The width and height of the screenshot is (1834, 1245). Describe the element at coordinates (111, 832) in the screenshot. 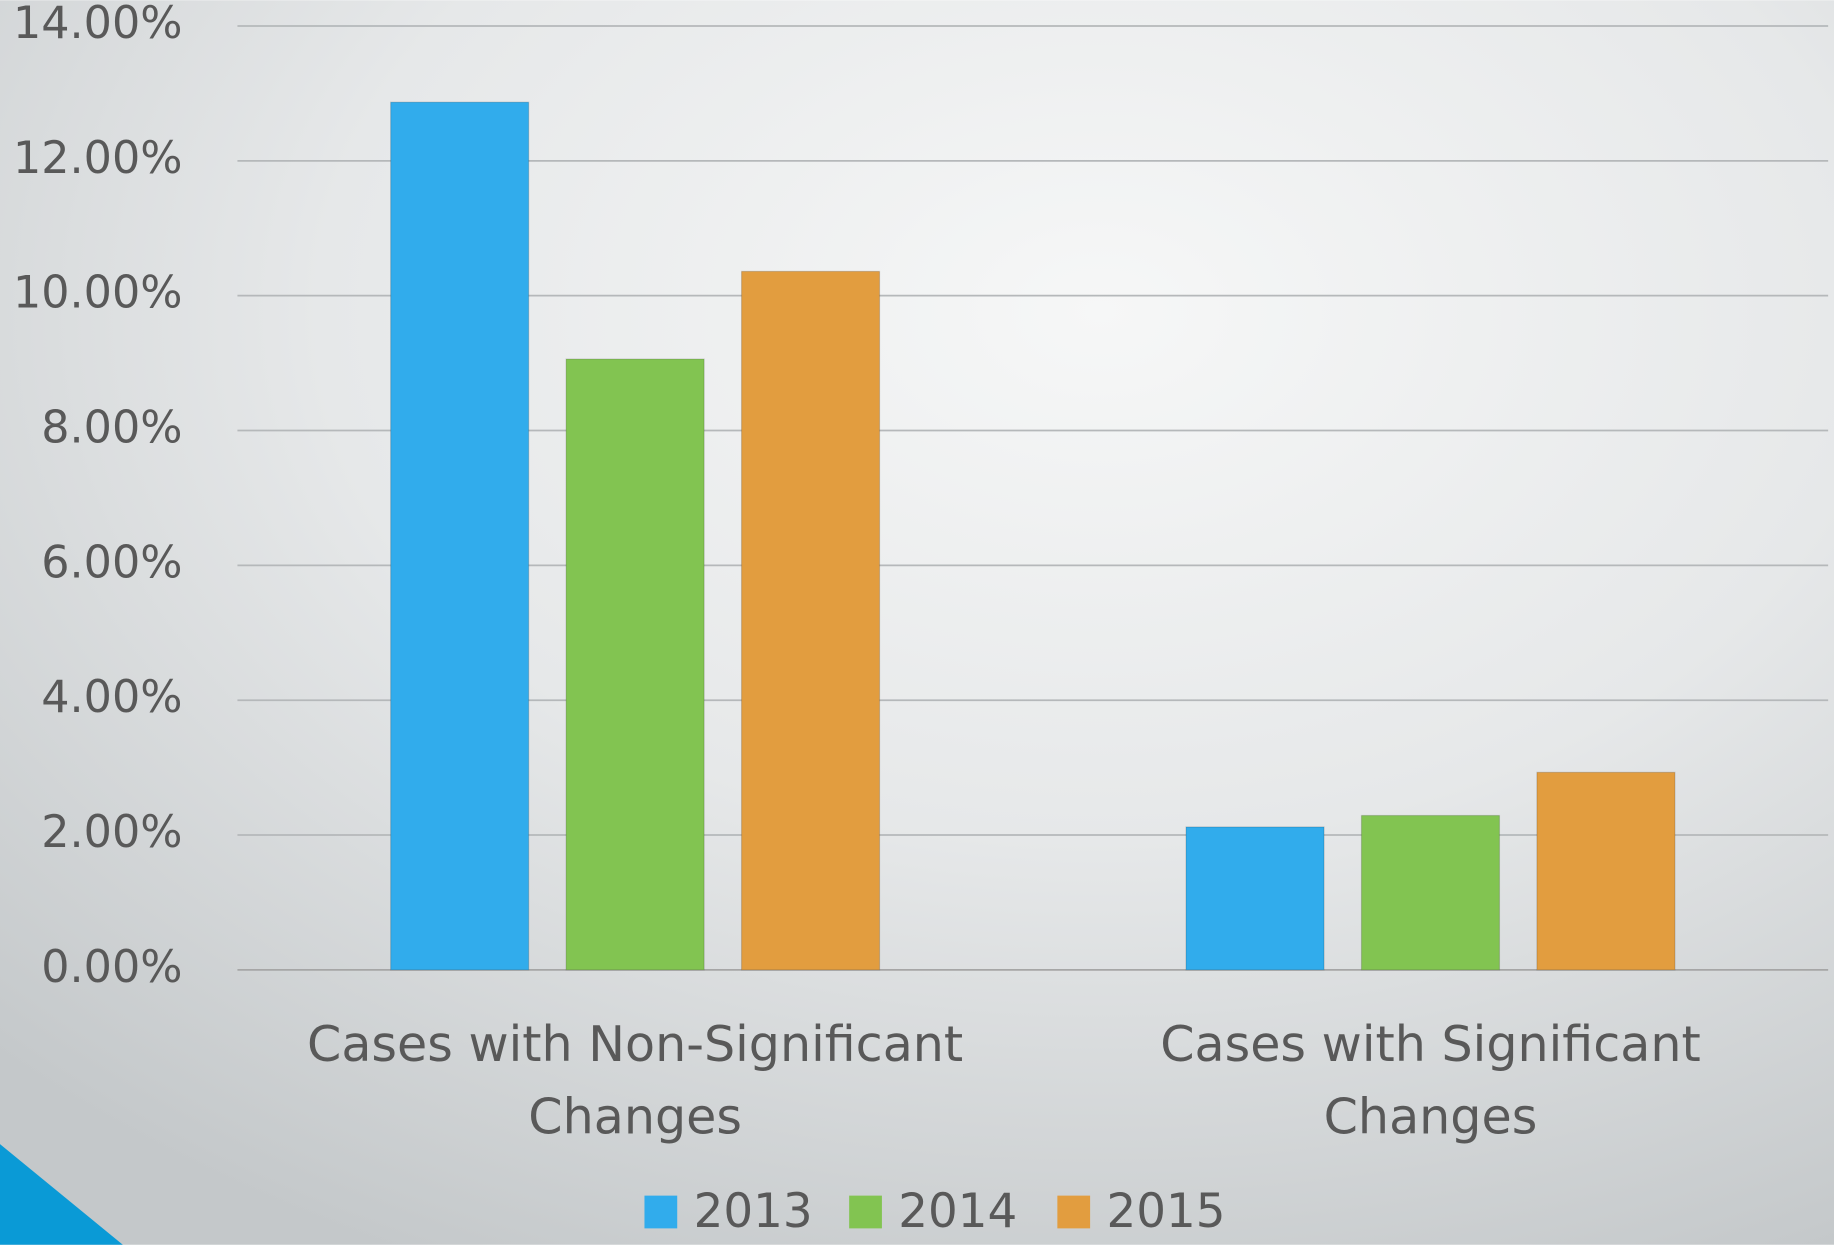

I see `y-tick-label: 2.00%` at that location.